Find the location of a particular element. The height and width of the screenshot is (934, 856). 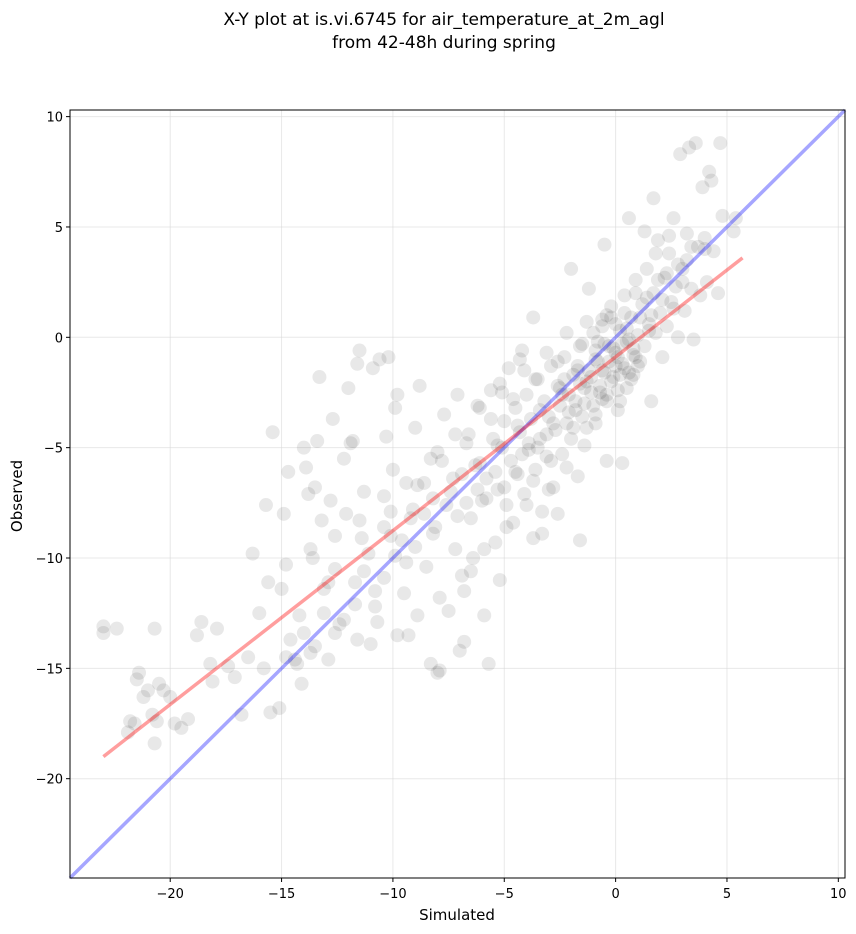

y-tick-label: −5 is located at coordinates (53, 449).